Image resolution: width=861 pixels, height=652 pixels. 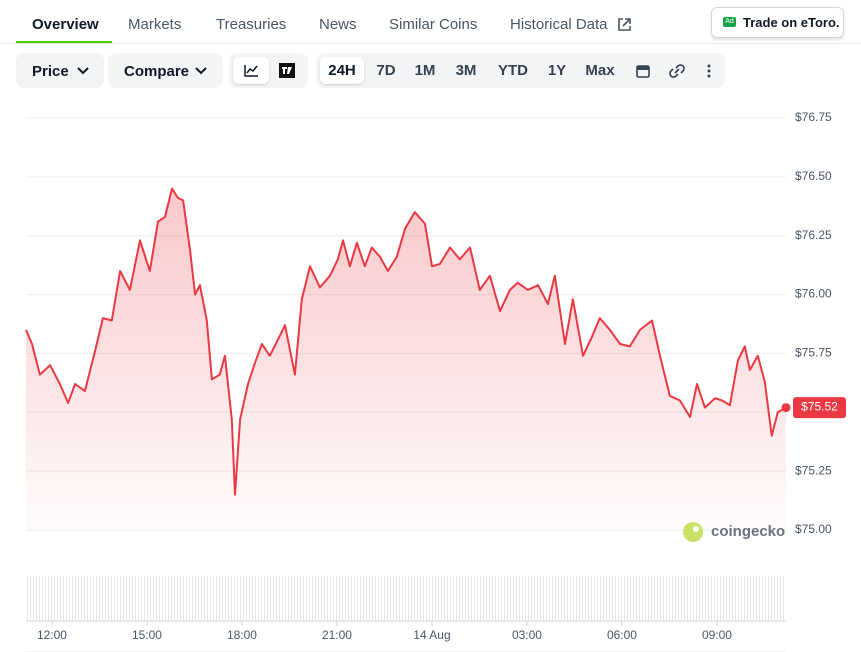 I want to click on dropdown-label: Price, so click(x=50, y=71).